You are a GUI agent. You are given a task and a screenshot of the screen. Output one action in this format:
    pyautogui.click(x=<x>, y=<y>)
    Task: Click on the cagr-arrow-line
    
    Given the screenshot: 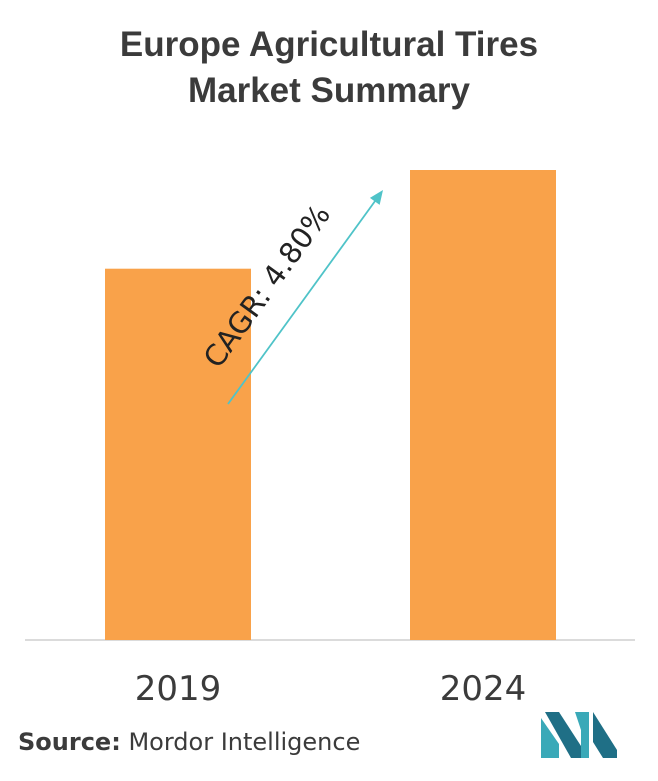 What is the action you would take?
    pyautogui.click(x=303, y=300)
    